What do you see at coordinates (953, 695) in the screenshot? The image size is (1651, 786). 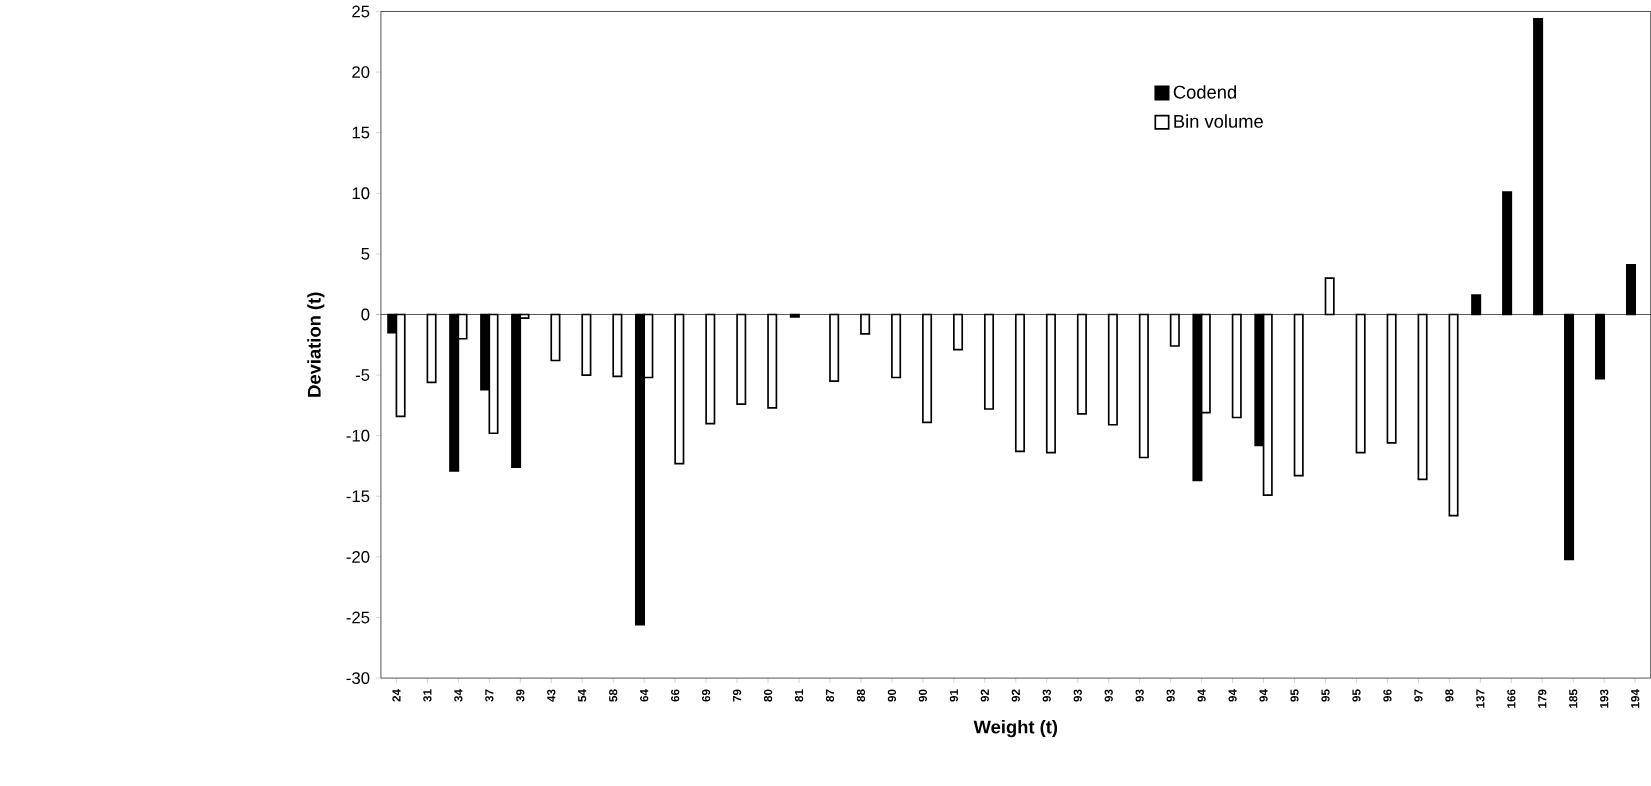 I see `x-tick-label: 91` at bounding box center [953, 695].